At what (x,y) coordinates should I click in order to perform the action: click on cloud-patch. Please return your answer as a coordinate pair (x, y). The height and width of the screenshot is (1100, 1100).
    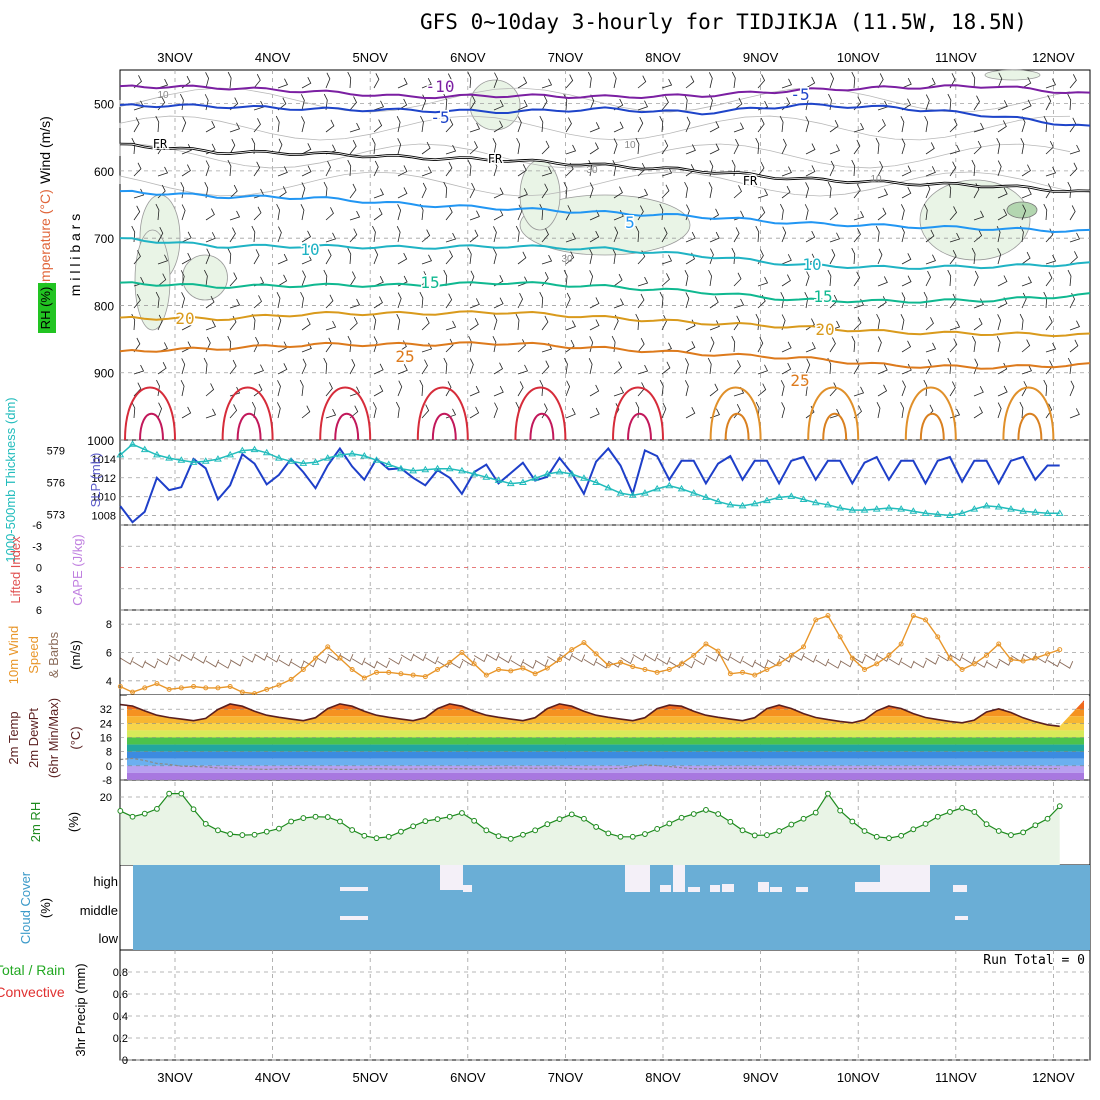
    Looking at the image, I should click on (905, 873).